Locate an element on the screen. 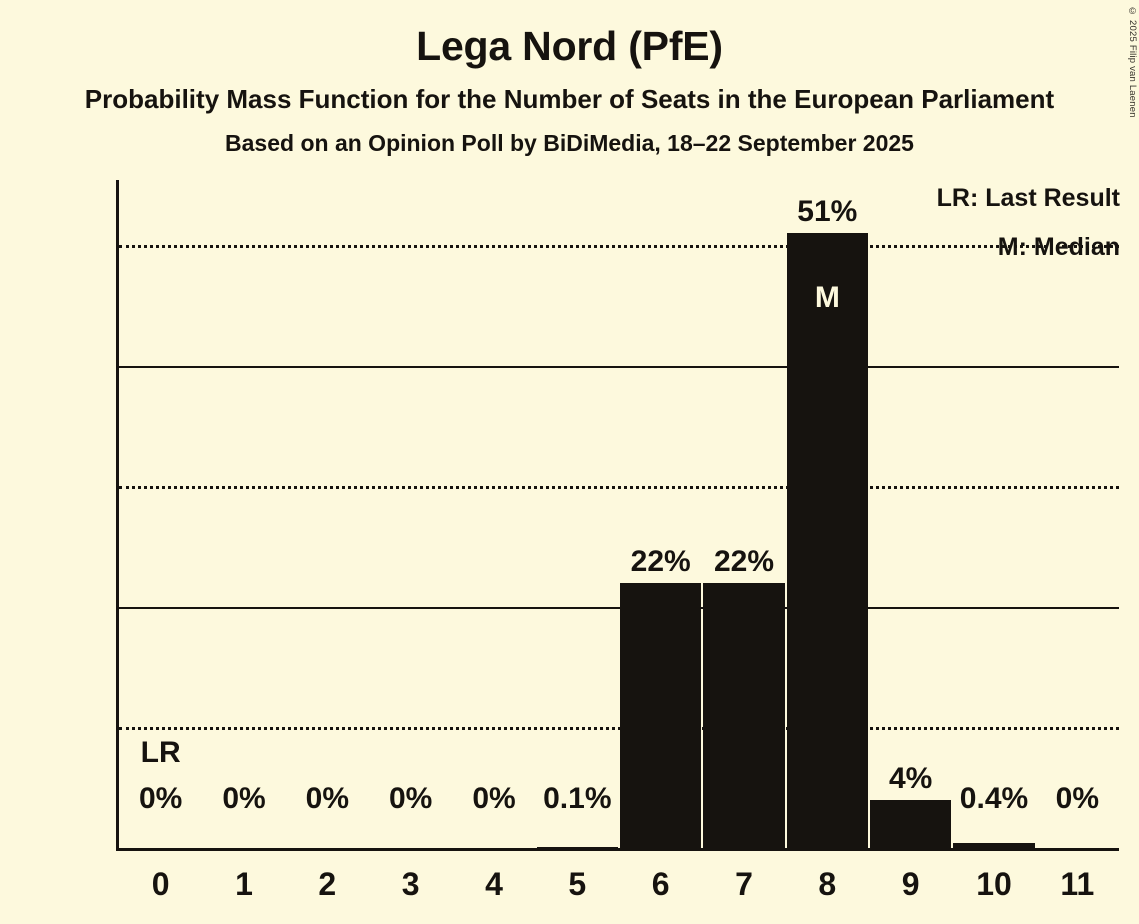 This screenshot has height=924, width=1139. x-axis-tick-label-8: 8 is located at coordinates (827, 884).